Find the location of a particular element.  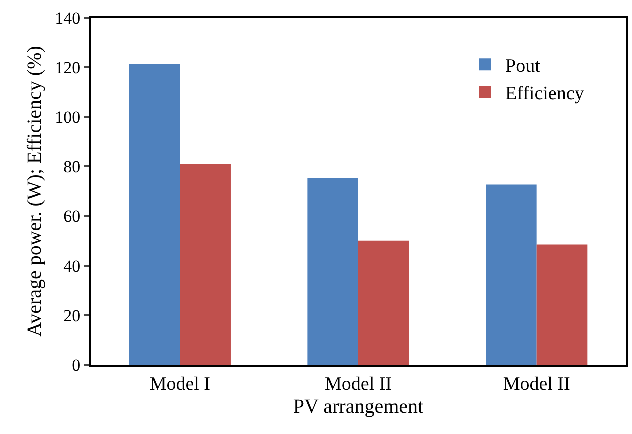

x-axis-title: PV arrangement is located at coordinates (358, 407).